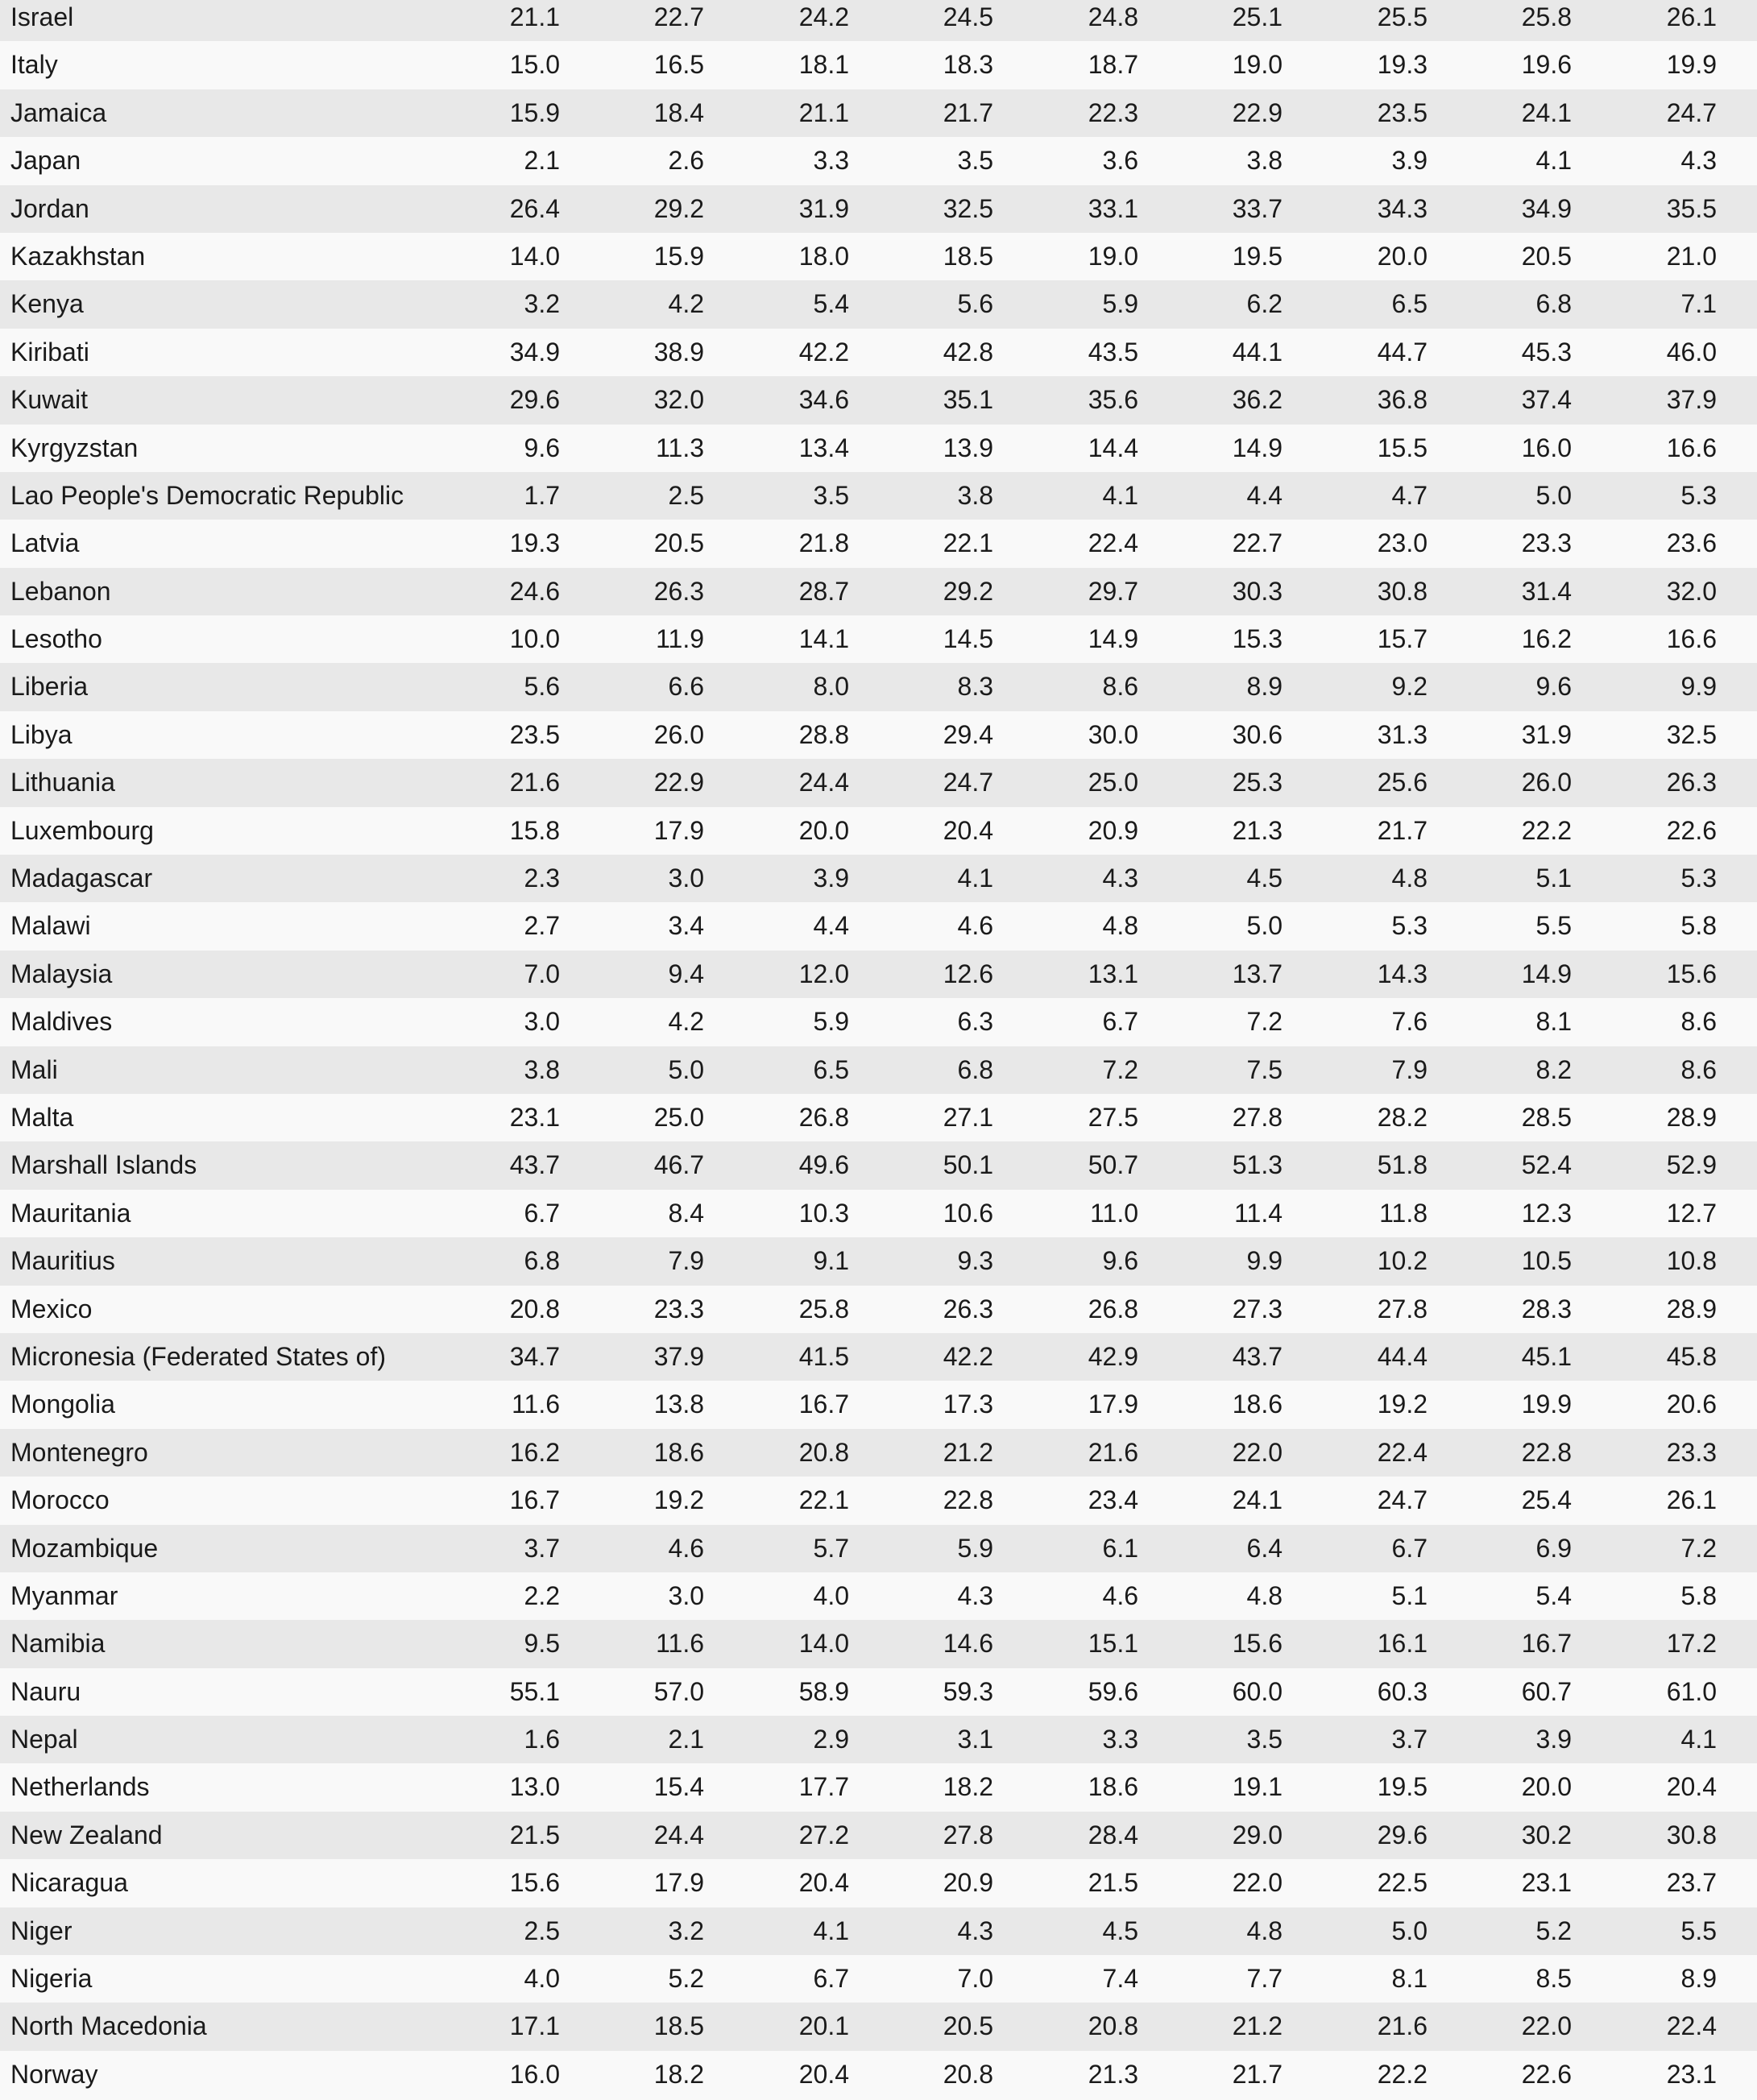 This screenshot has height=2100, width=1757. What do you see at coordinates (831, 878) in the screenshot?
I see `value-cell: 3.9` at bounding box center [831, 878].